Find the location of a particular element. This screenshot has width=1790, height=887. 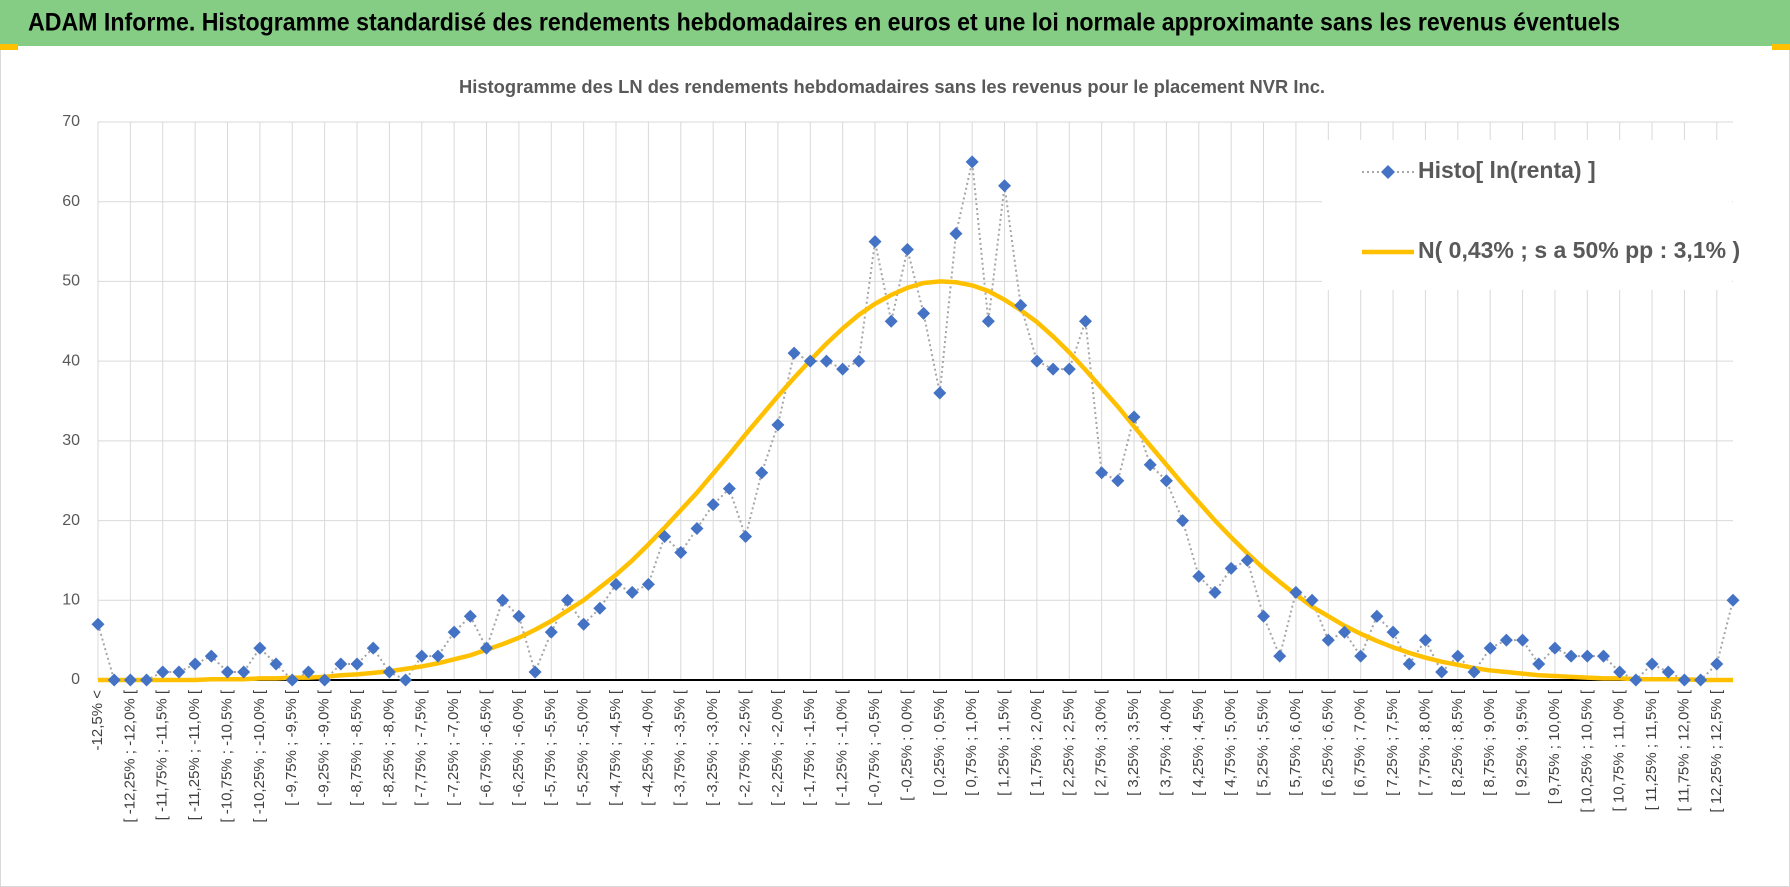

y-tick-label: 40 is located at coordinates (71, 360).